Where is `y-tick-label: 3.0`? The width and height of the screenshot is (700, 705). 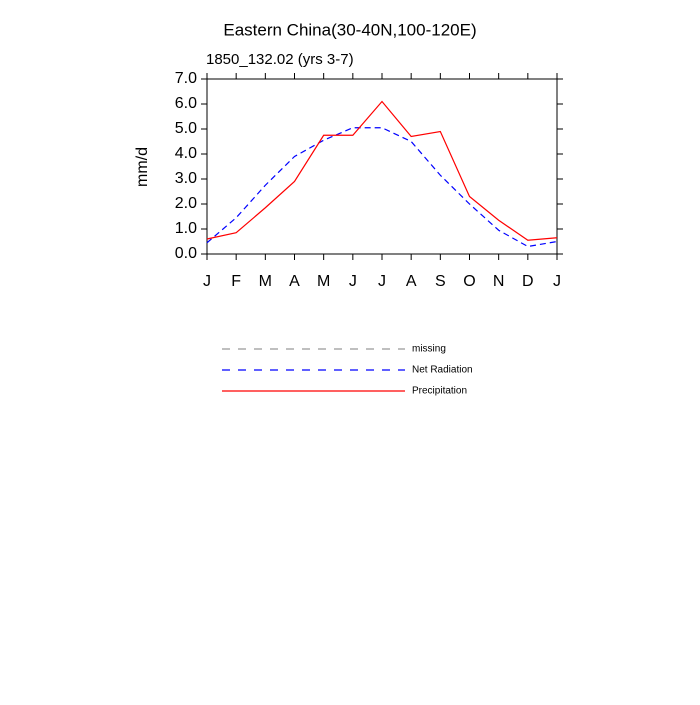
y-tick-label: 3.0 is located at coordinates (186, 178).